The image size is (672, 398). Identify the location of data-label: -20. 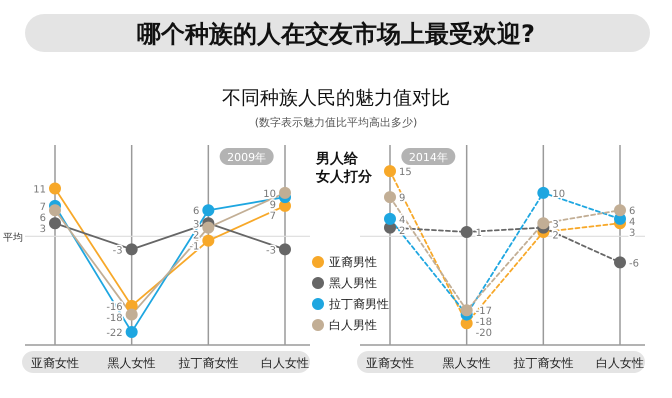
(484, 334).